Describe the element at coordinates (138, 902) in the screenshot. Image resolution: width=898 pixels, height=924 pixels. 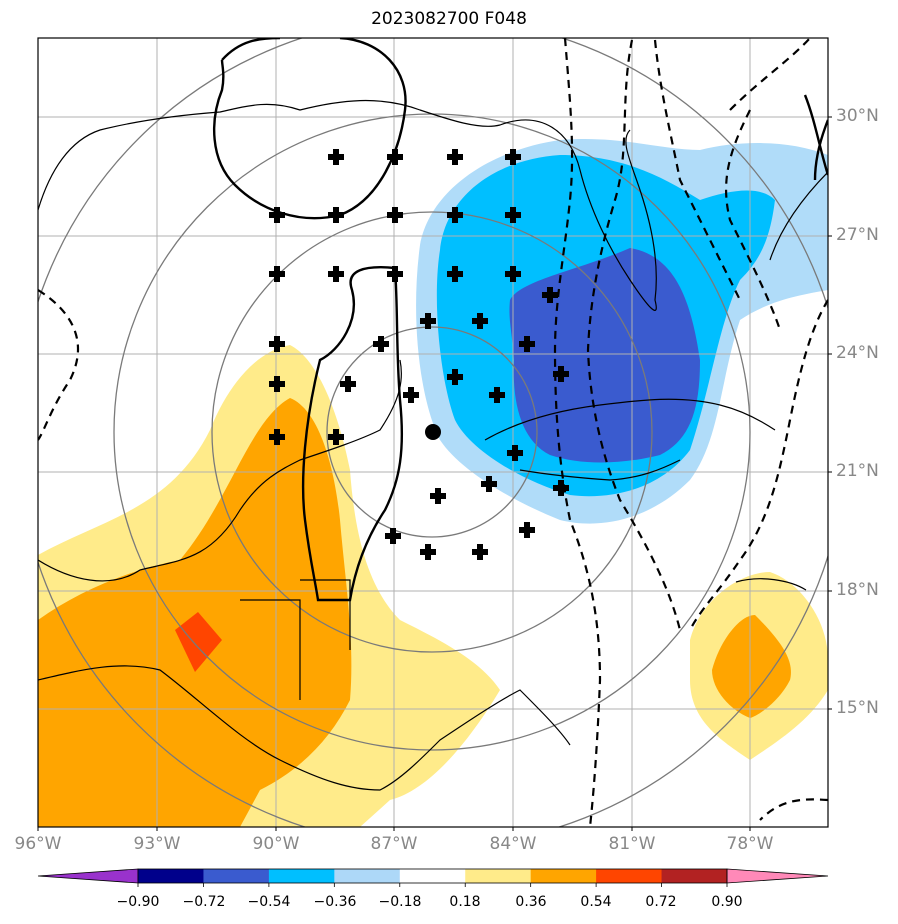
I see `colorbar-tick-label: −0.90` at that location.